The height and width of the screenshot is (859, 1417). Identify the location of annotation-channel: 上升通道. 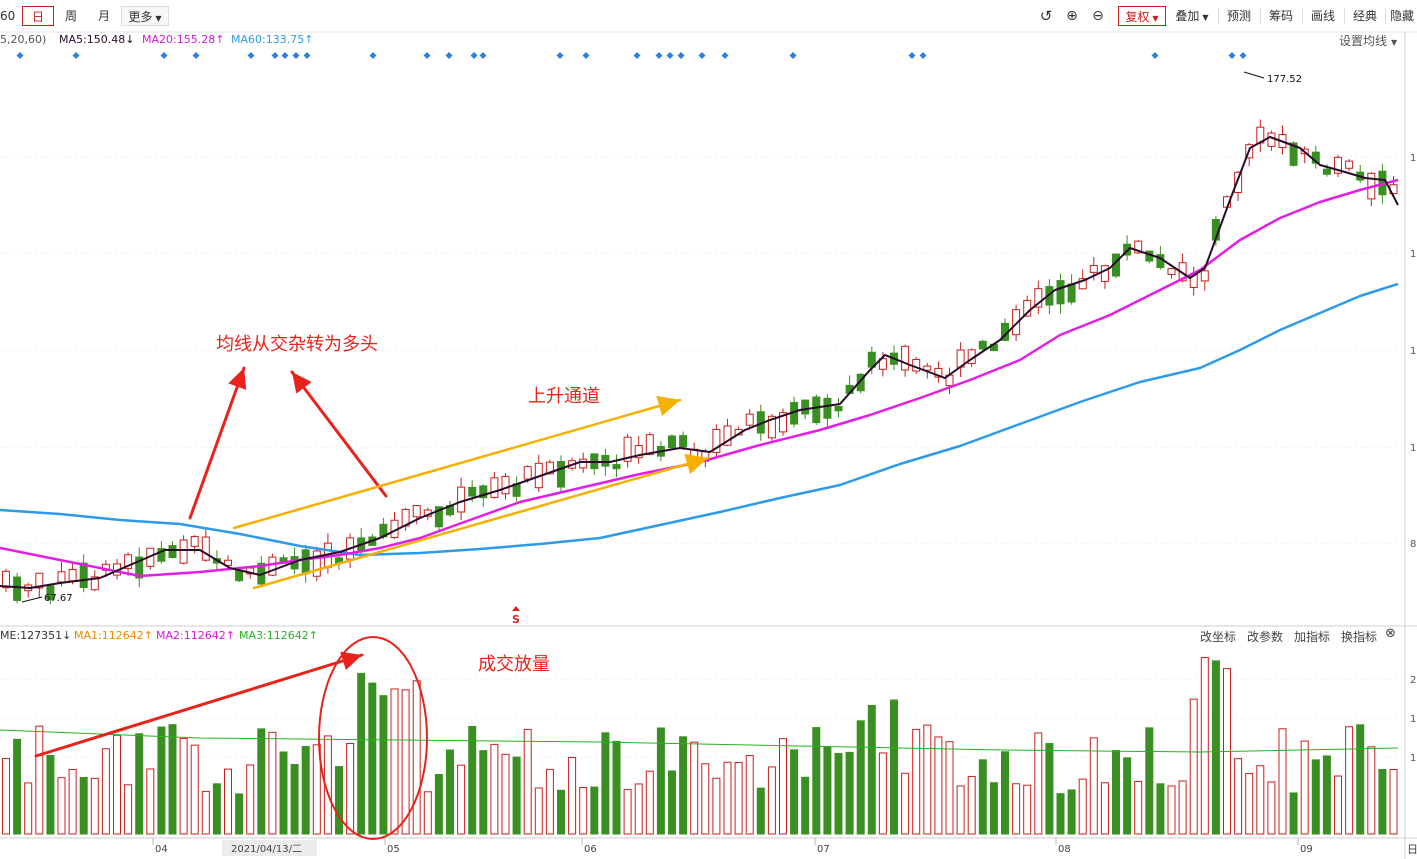
(564, 396).